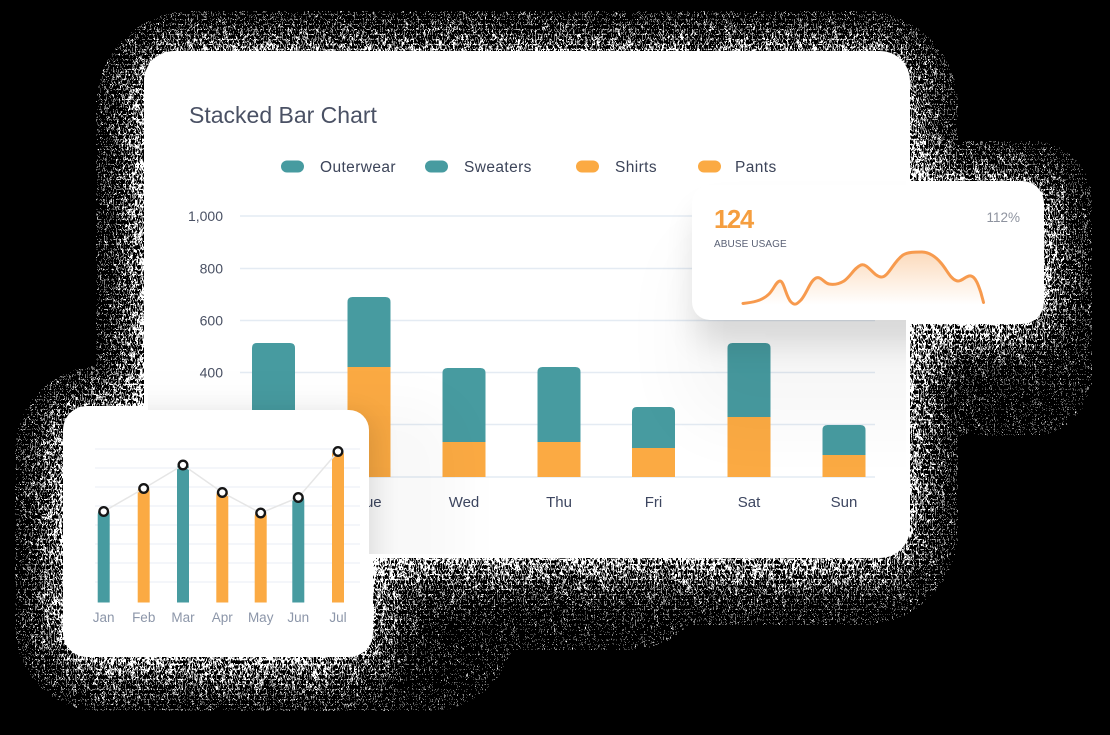 The height and width of the screenshot is (735, 1110). Describe the element at coordinates (283, 115) in the screenshot. I see `svg-text: Stacked Bar Chart` at that location.